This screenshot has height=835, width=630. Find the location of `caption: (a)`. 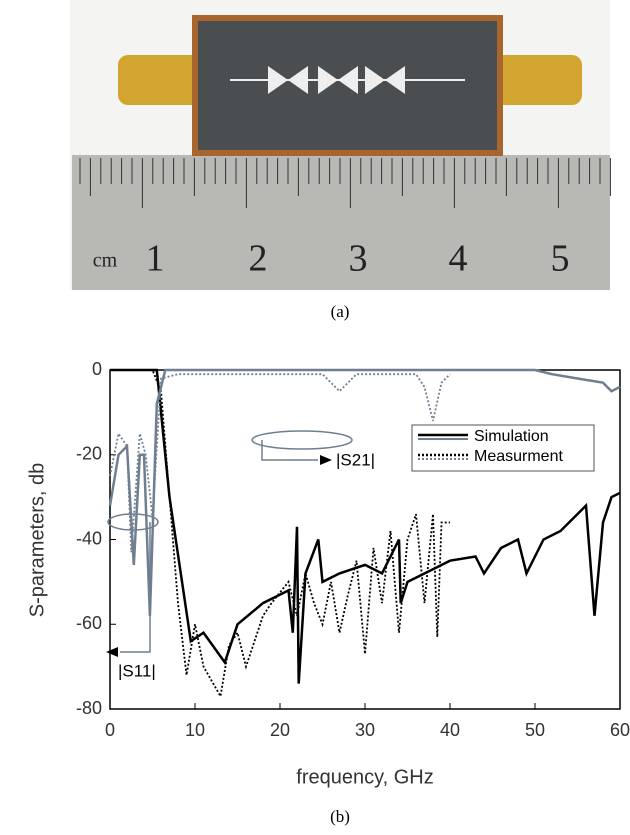

caption: (a) is located at coordinates (340, 311).